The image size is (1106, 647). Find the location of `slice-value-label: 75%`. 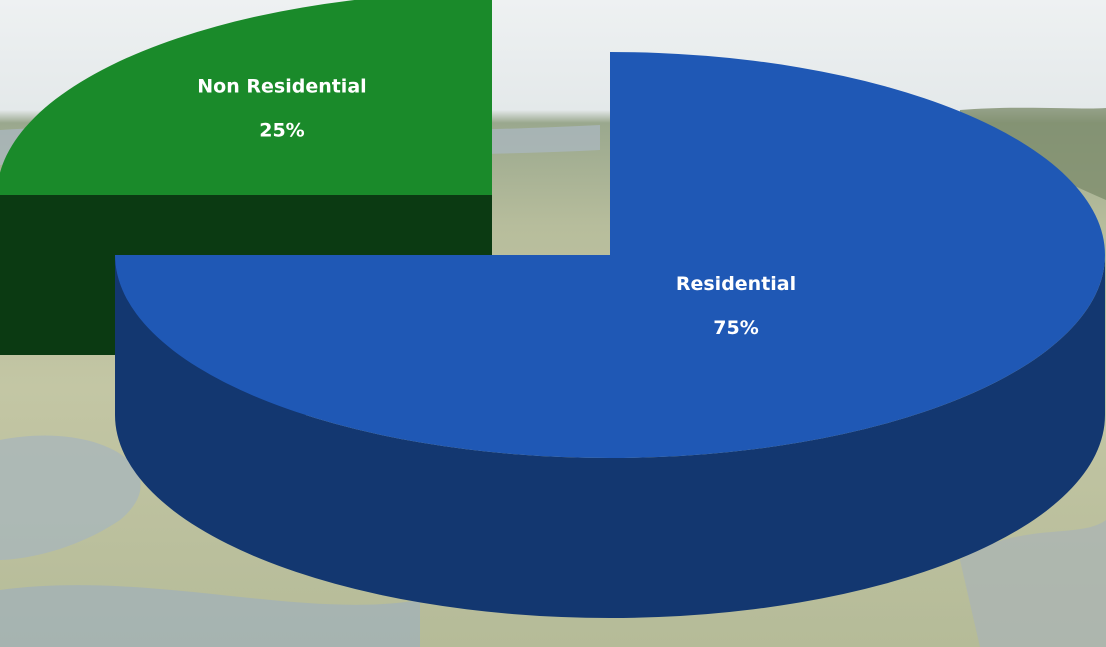

slice-value-label: 75% is located at coordinates (735, 328).